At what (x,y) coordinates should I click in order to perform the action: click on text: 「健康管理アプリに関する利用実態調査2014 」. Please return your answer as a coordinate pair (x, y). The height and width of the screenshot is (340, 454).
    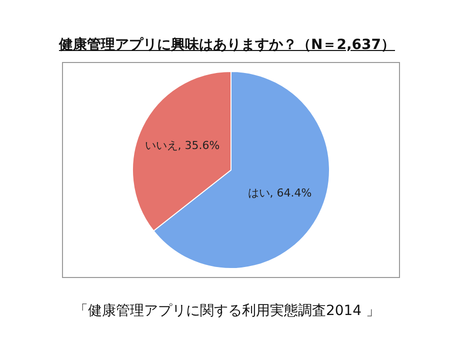
    Looking at the image, I should click on (227, 311).